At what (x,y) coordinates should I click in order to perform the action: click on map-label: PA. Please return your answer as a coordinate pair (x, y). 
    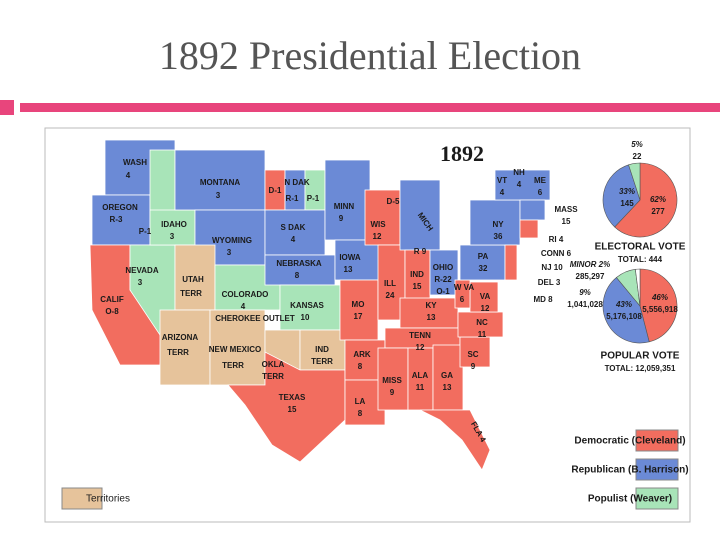
    Looking at the image, I should click on (483, 256).